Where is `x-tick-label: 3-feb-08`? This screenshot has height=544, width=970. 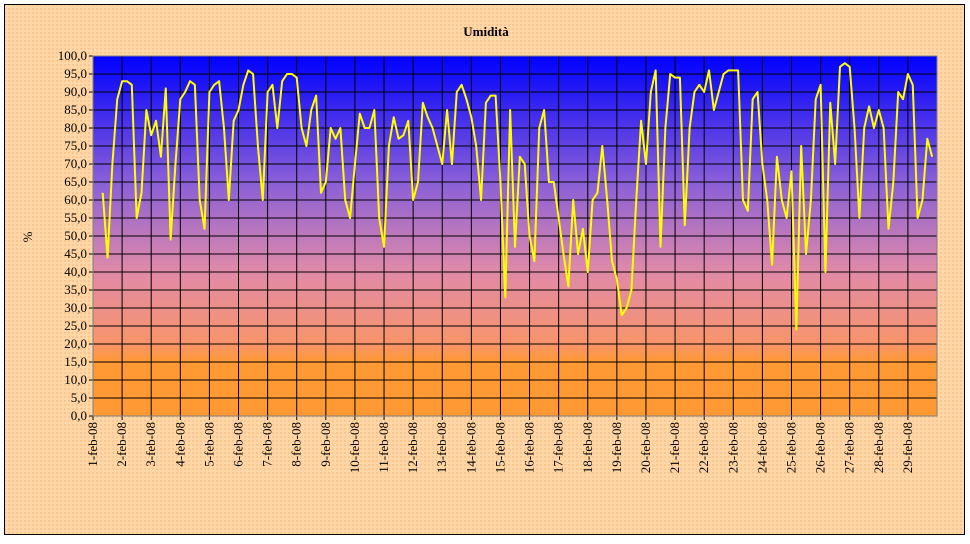
x-tick-label: 3-feb-08 is located at coordinates (150, 444).